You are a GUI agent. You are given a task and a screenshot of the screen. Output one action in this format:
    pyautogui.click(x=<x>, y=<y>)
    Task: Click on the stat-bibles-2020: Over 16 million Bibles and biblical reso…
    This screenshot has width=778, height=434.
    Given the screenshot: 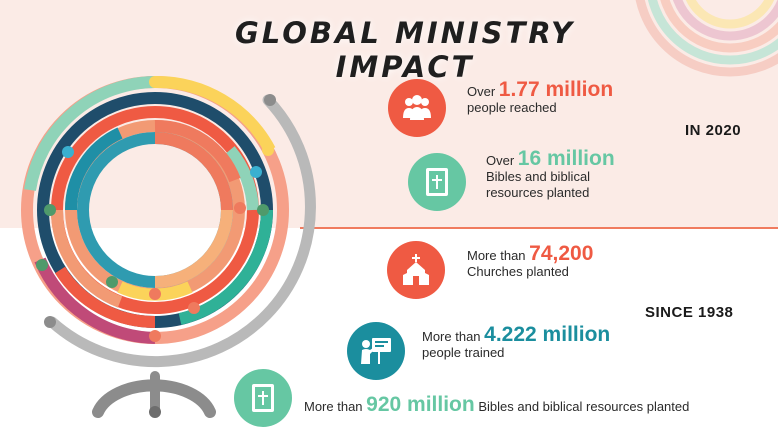 What is the action you would take?
    pyautogui.click(x=550, y=174)
    